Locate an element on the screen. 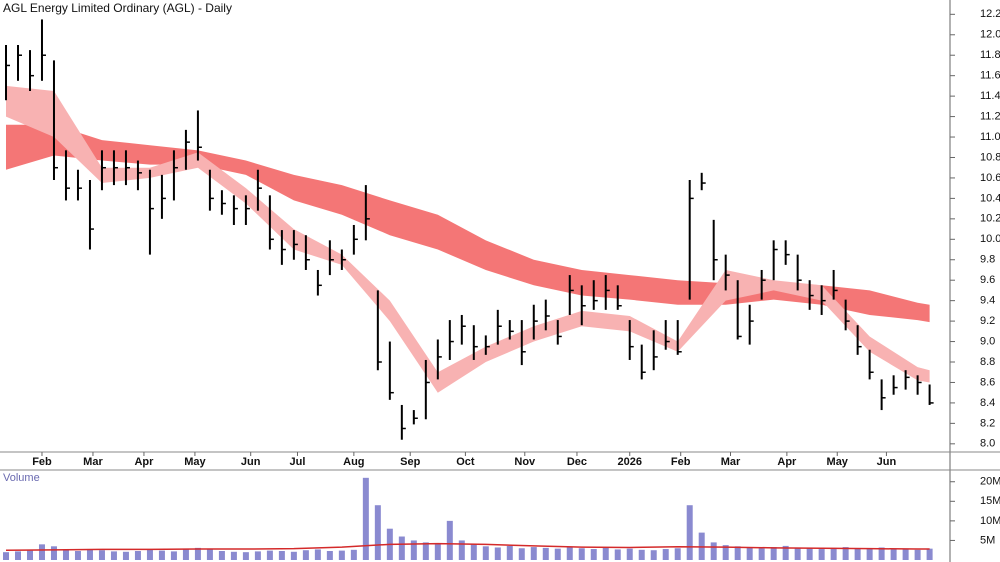  x-tick-label: Feb is located at coordinates (42, 462).